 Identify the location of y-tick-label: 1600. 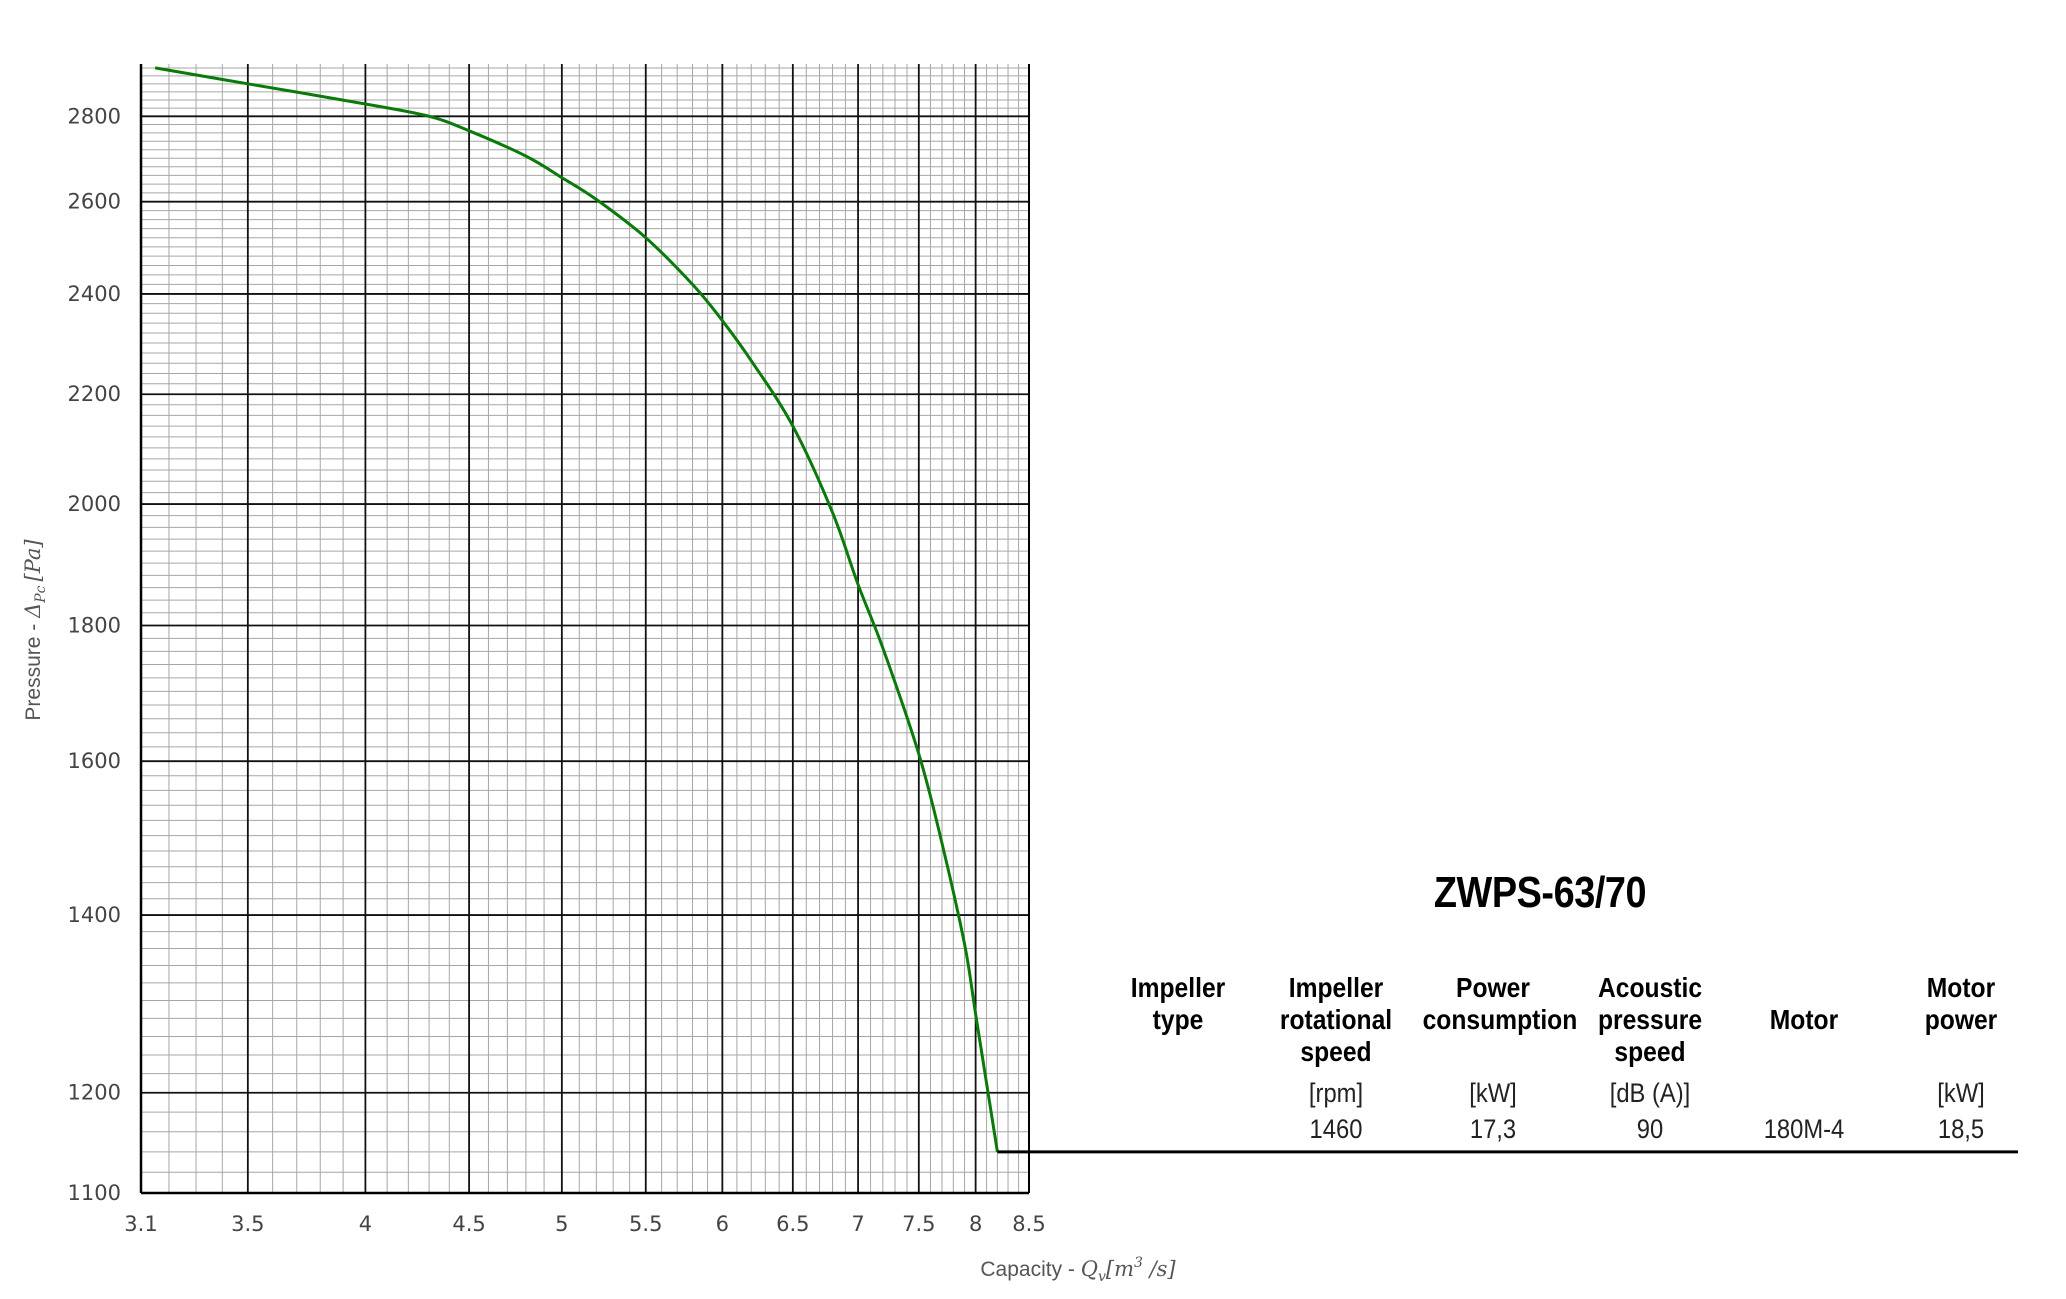
(94, 761).